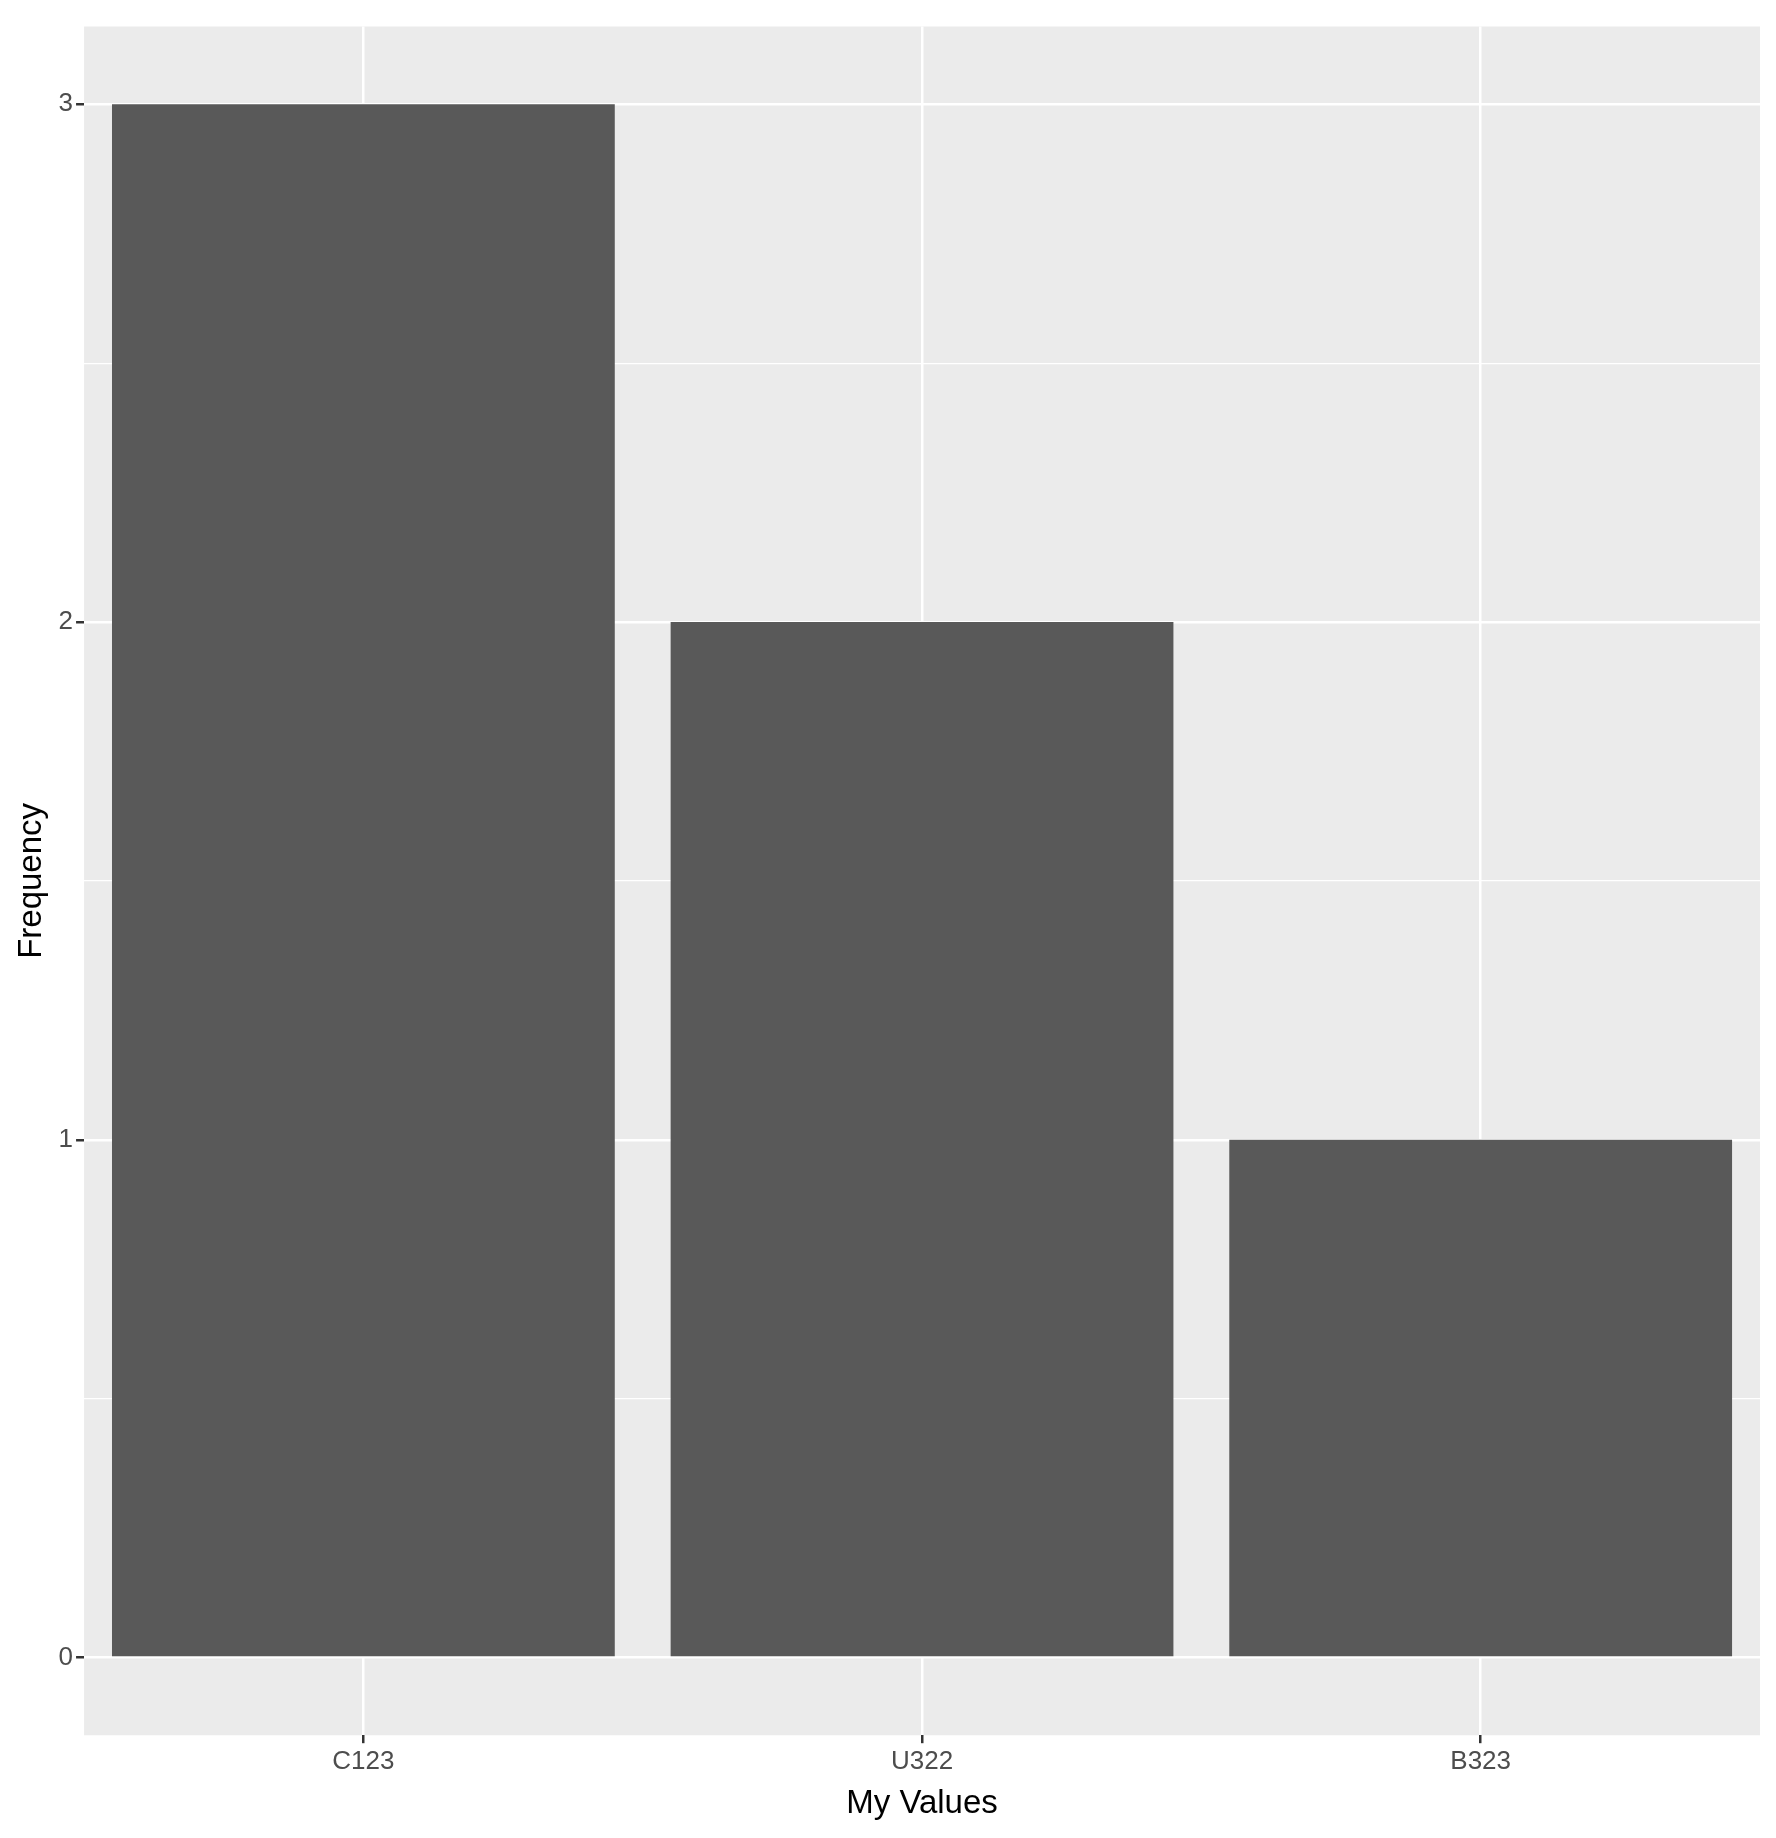 The image size is (1776, 1838). What do you see at coordinates (66, 1655) in the screenshot?
I see `y-tick-label: 0` at bounding box center [66, 1655].